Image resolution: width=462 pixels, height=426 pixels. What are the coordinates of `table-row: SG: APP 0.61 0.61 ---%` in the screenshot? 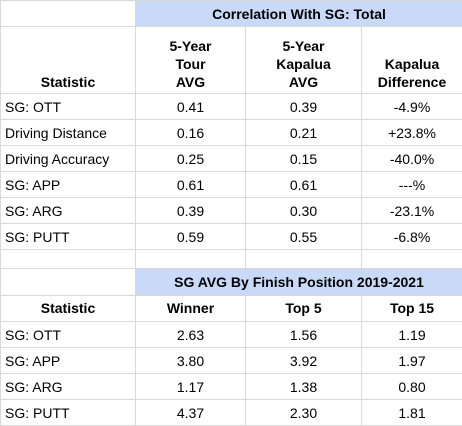 It's located at (231, 185).